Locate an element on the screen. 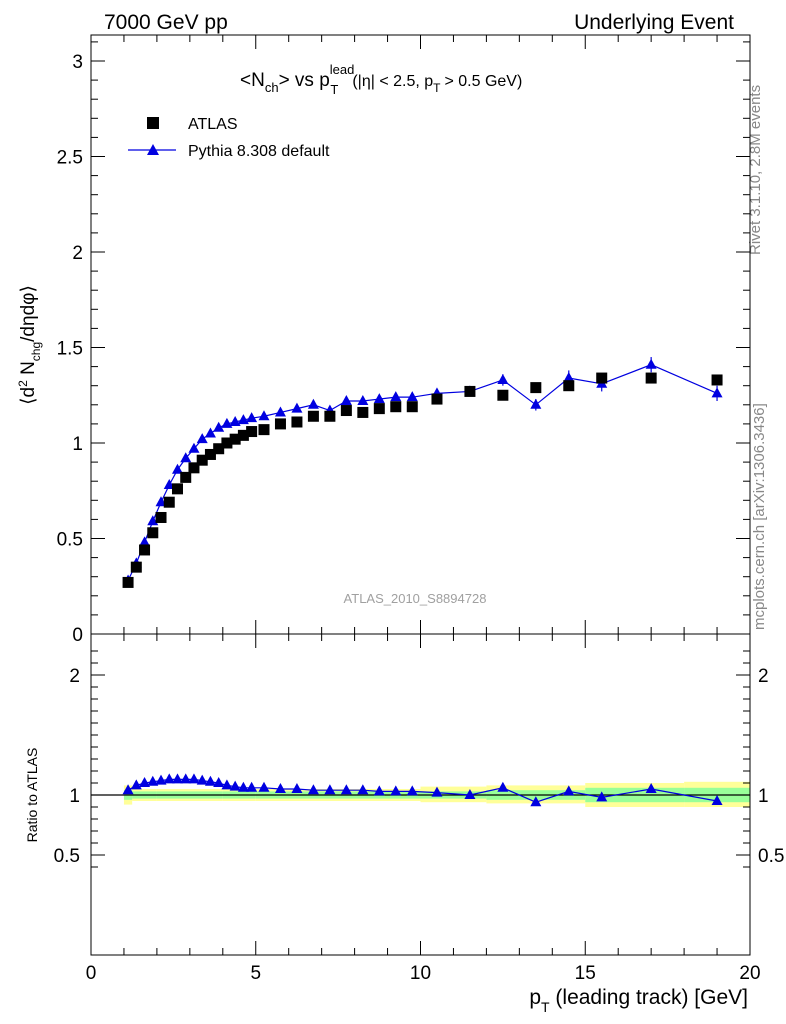 The height and width of the screenshot is (1024, 786). title-part-ch: ch is located at coordinates (272, 87).